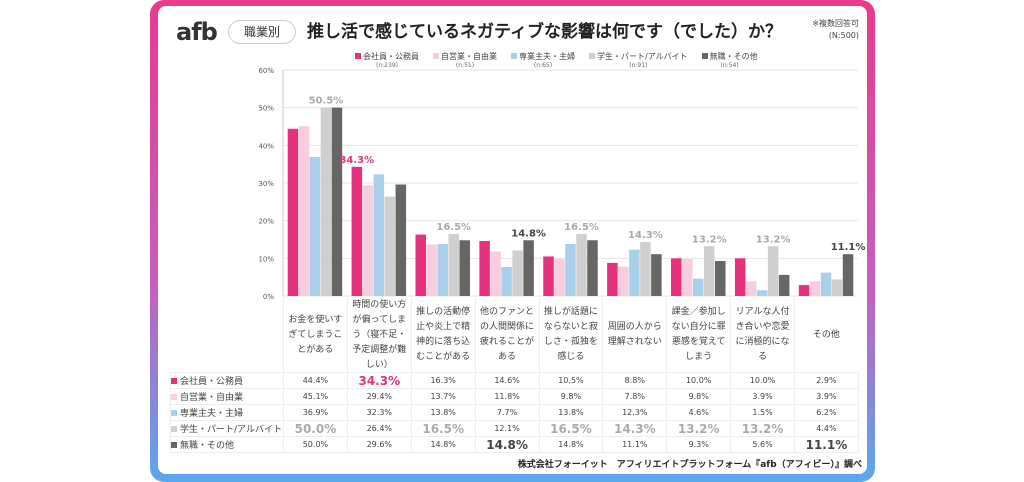 Image resolution: width=1024 pixels, height=482 pixels. Describe the element at coordinates (835, 23) in the screenshot. I see `note-multi: ※複数回答可` at that location.